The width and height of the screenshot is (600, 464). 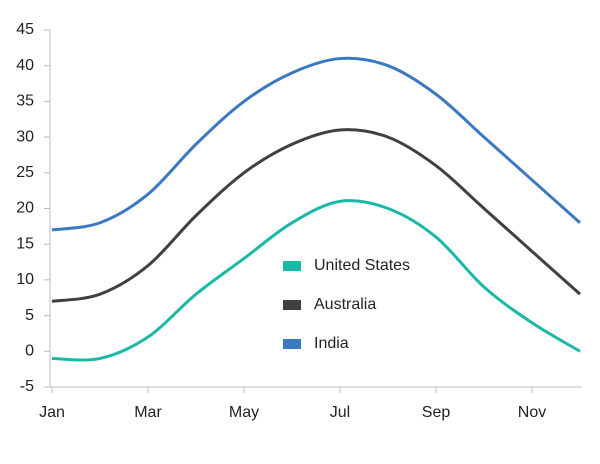 What do you see at coordinates (148, 412) in the screenshot?
I see `x-tick-label: Mar` at bounding box center [148, 412].